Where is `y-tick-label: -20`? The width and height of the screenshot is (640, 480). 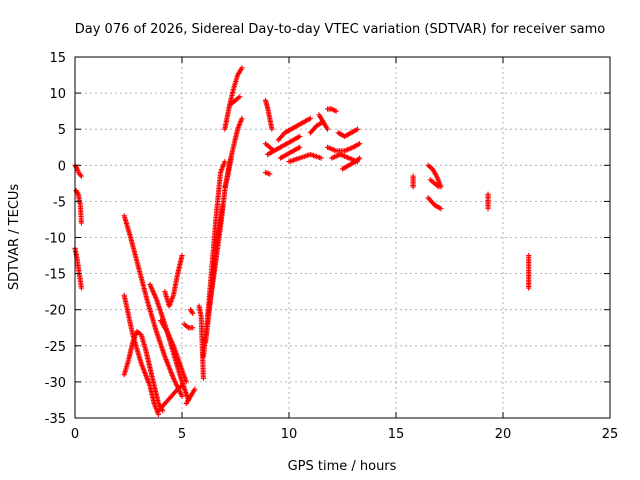 y-tick-label: -20 is located at coordinates (55, 311).